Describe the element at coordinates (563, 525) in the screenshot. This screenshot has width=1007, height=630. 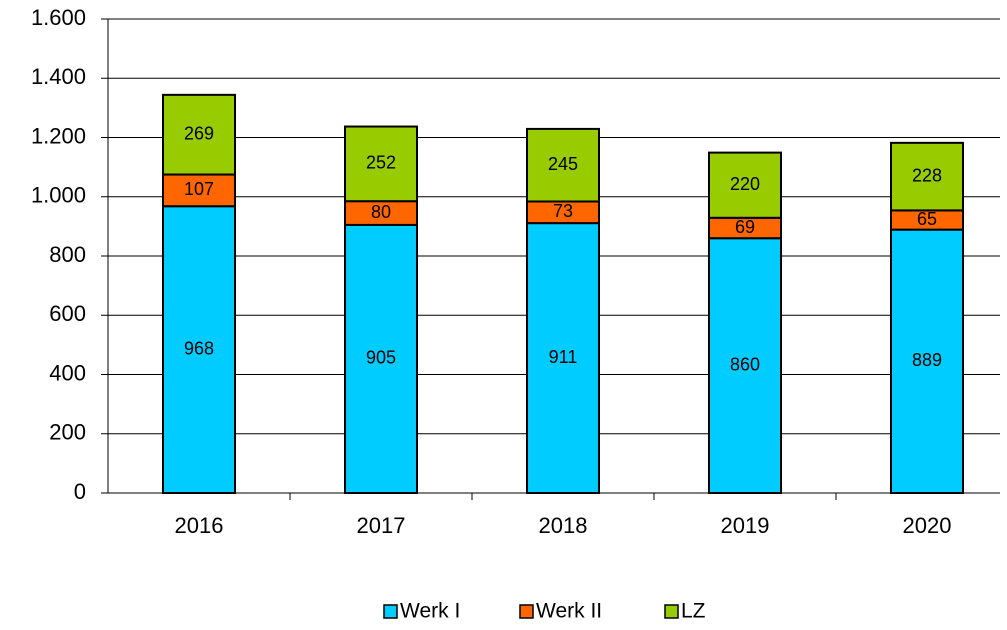
I see `x-tick-label: 2018` at that location.